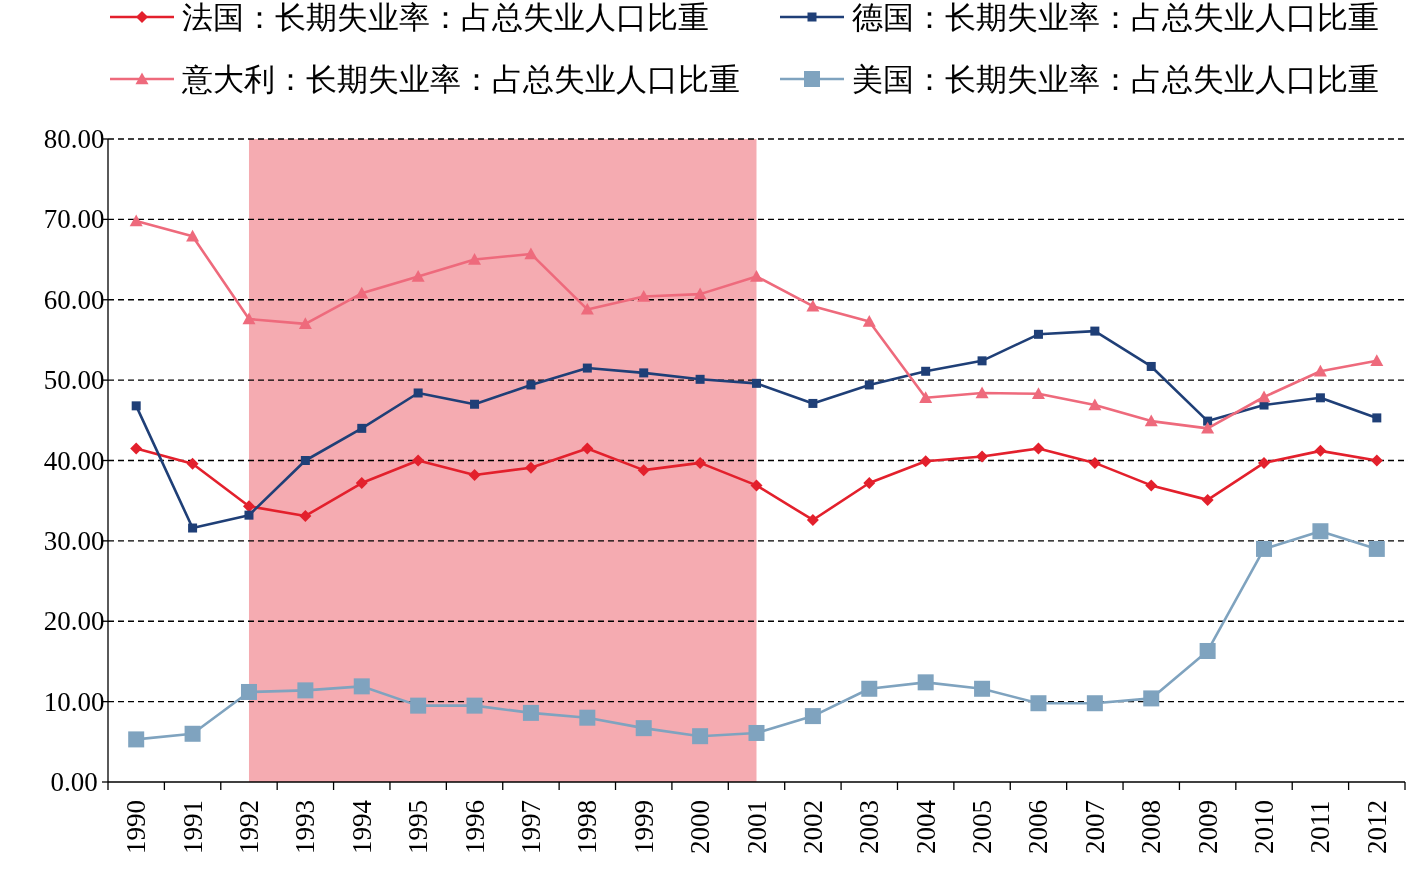 Image resolution: width=1407 pixels, height=877 pixels. Describe the element at coordinates (74, 460) in the screenshot. I see `y-tick-label: 40.00` at that location.